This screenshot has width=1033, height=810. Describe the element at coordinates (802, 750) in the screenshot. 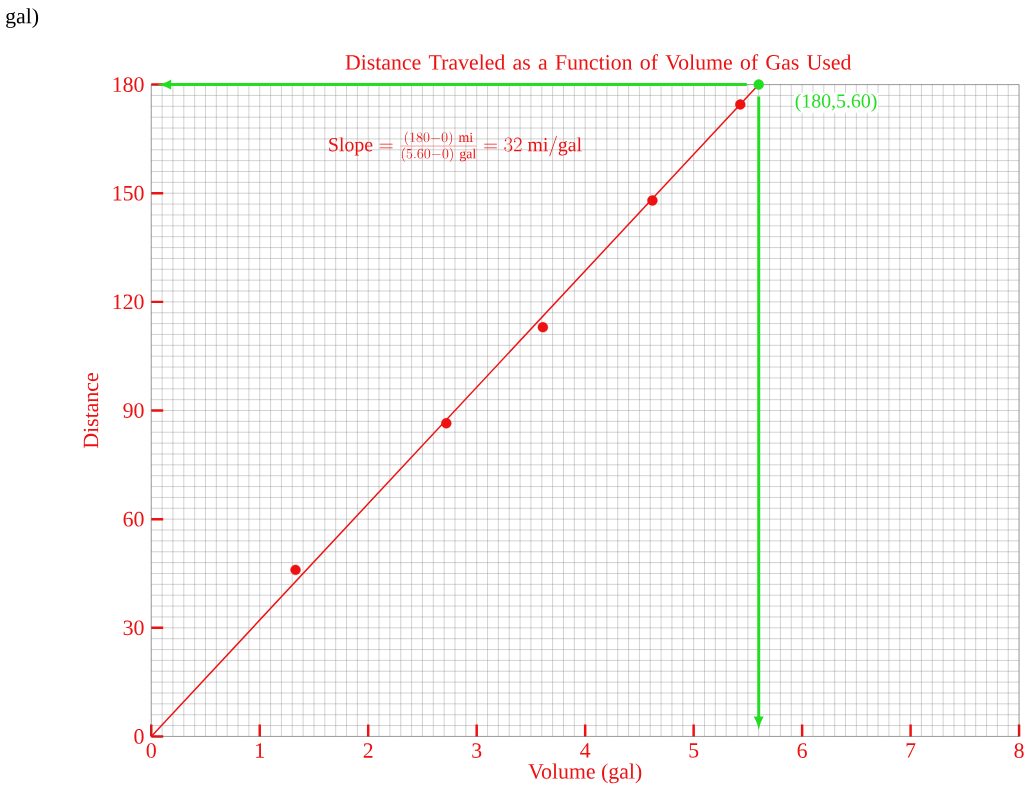

I see `x-tick-label: 6` at that location.